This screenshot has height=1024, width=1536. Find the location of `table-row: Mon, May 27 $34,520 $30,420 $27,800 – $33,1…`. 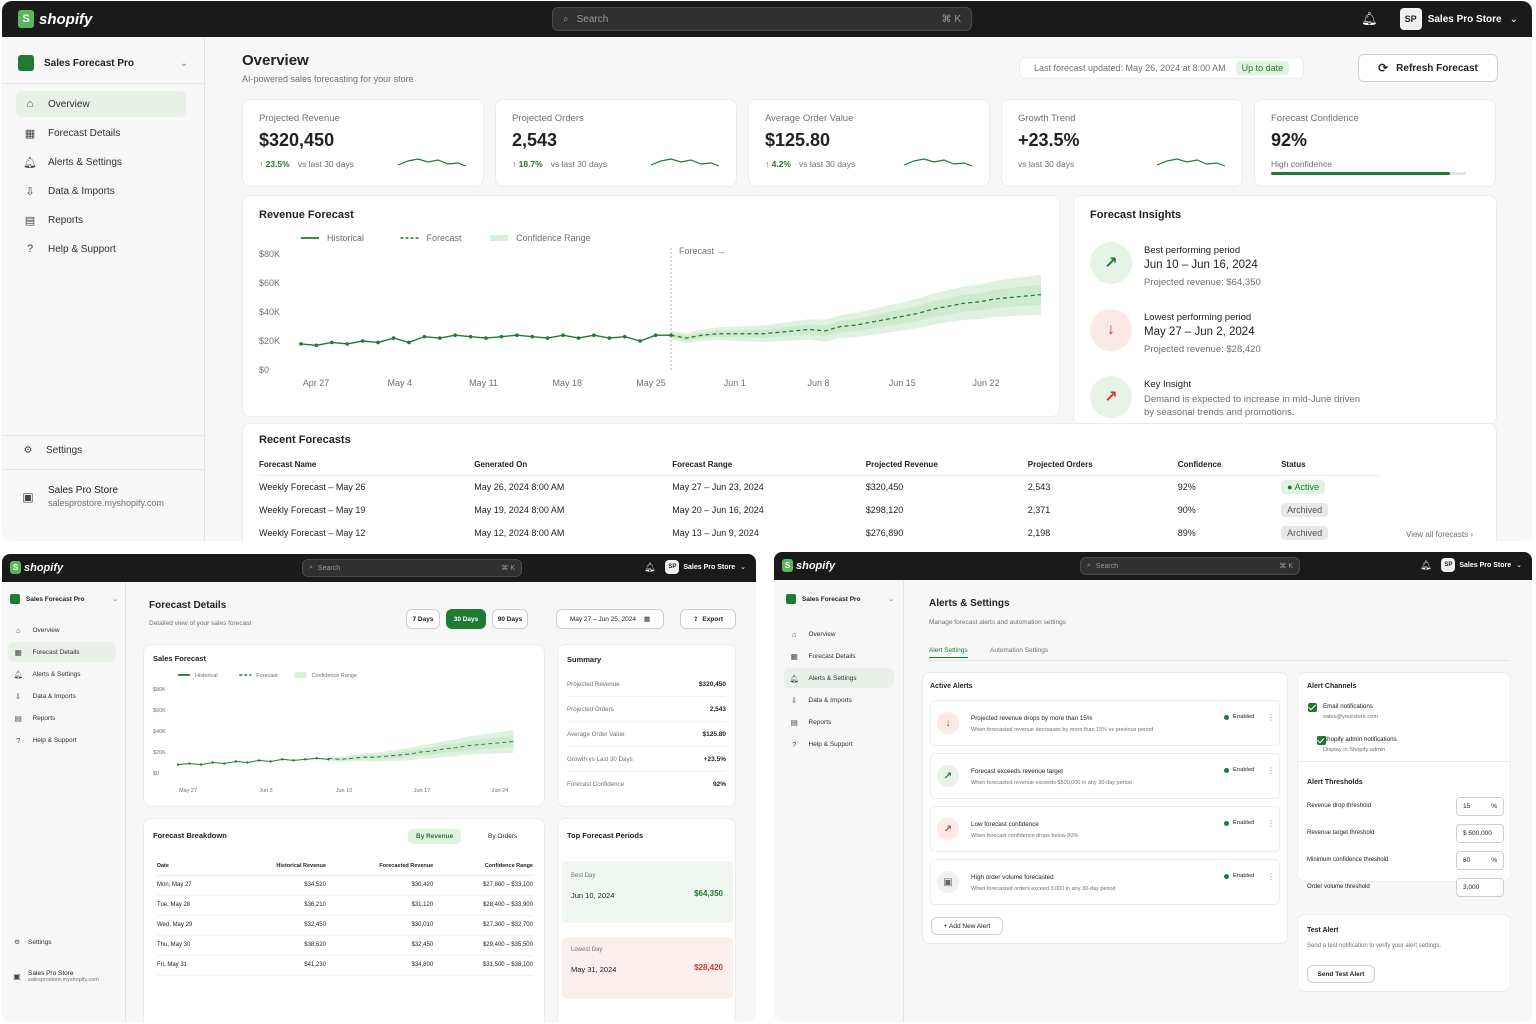

table-row: Mon, May 27 $34,520 $30,420 $27,800 – $33,1… is located at coordinates (345, 885).